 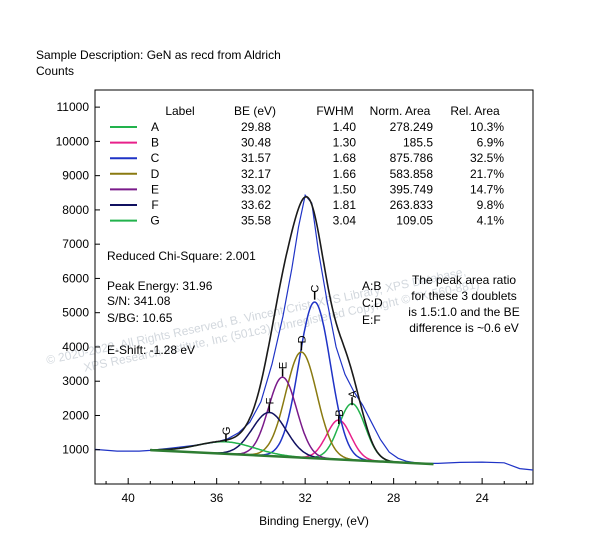 What do you see at coordinates (414, 221) in the screenshot?
I see `component-norm-area: 109.05` at bounding box center [414, 221].